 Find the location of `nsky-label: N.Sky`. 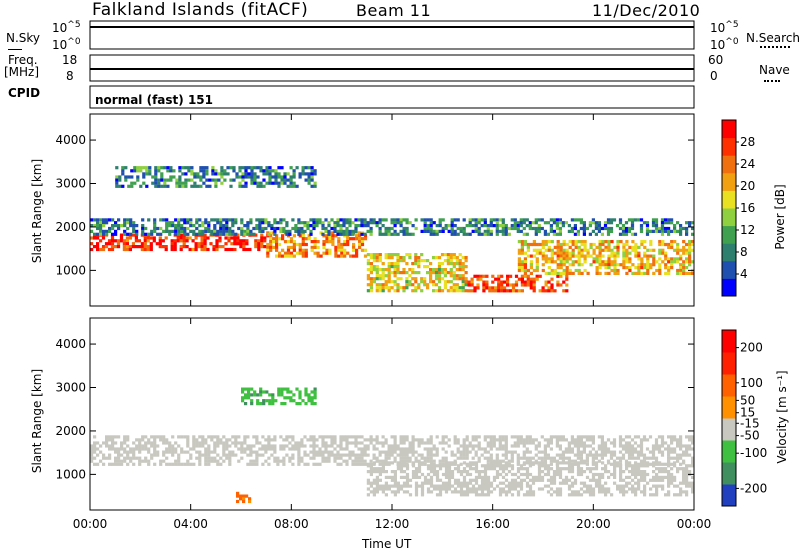

nsky-label: N.Sky is located at coordinates (23, 38).